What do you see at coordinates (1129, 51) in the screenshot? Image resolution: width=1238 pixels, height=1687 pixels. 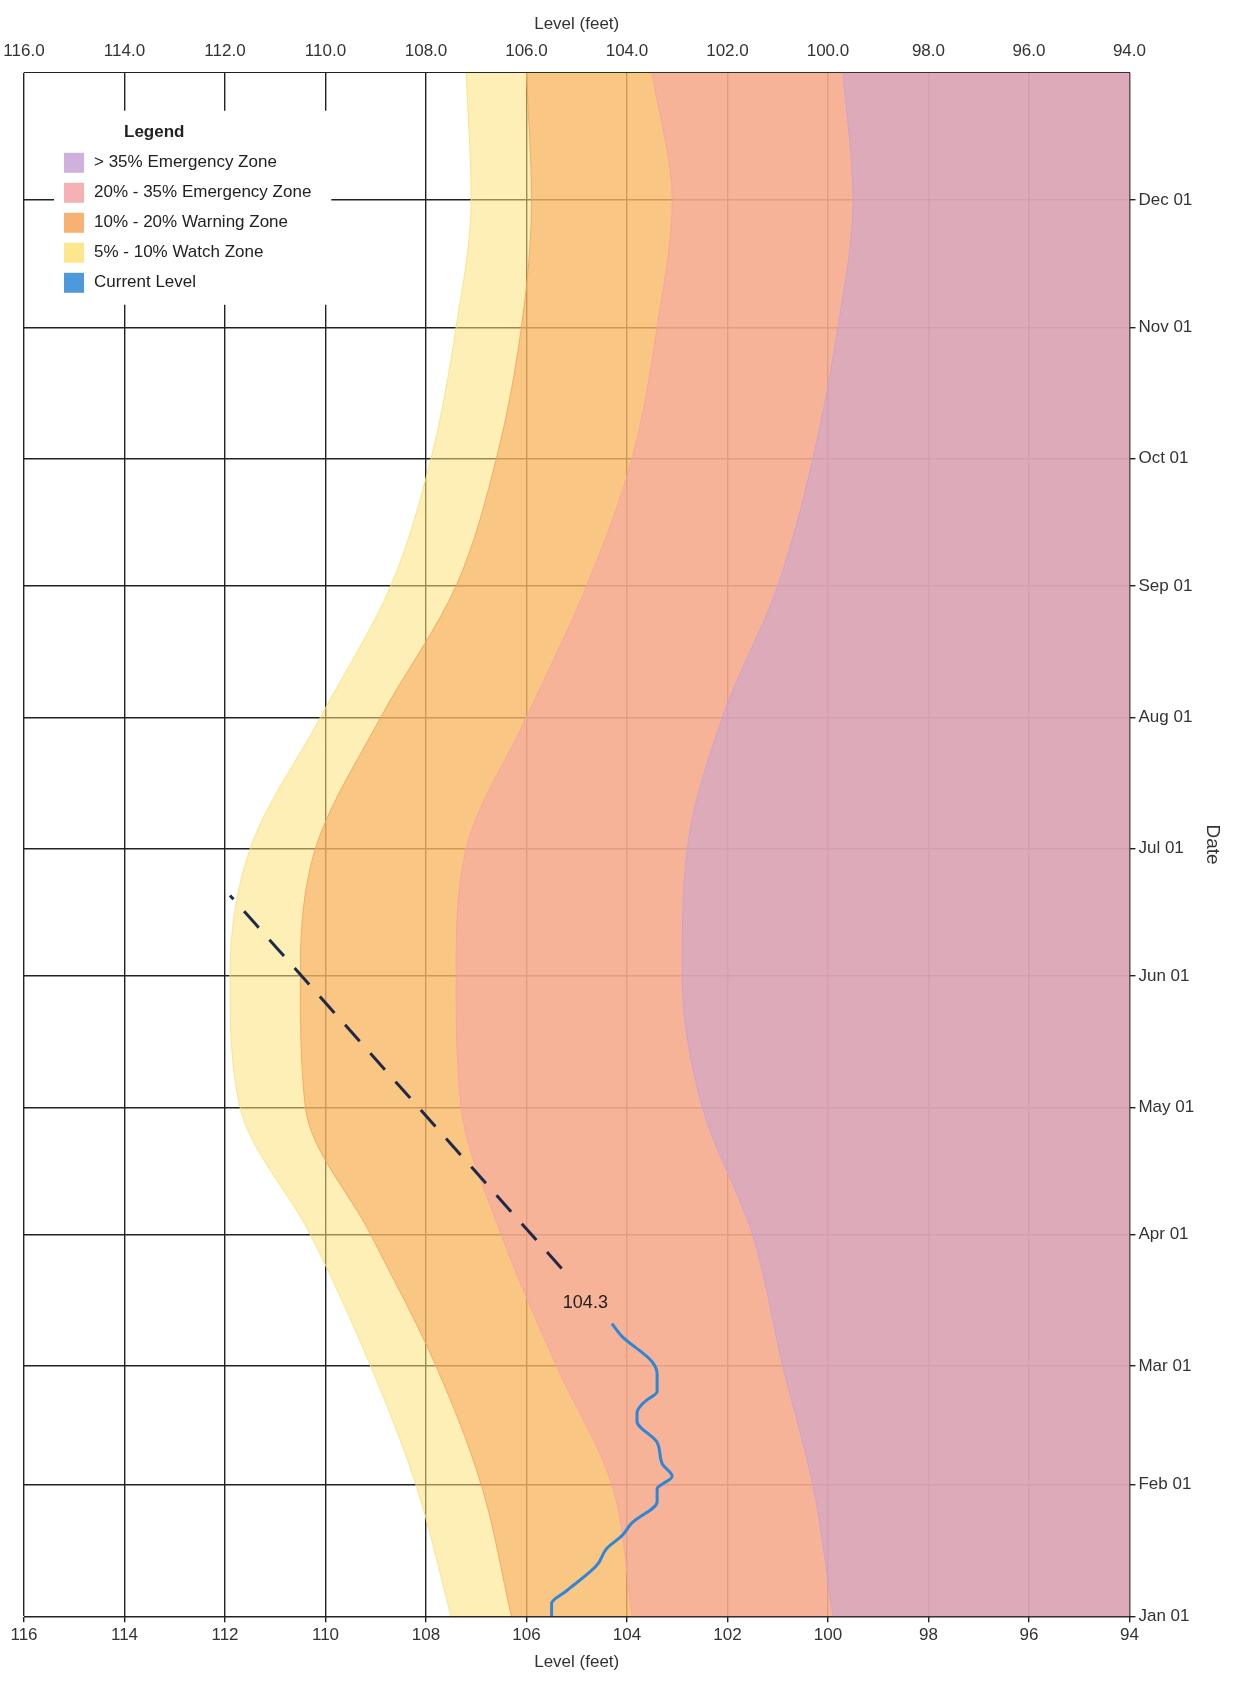 I see `x2-tick-label: 94.0` at bounding box center [1129, 51].